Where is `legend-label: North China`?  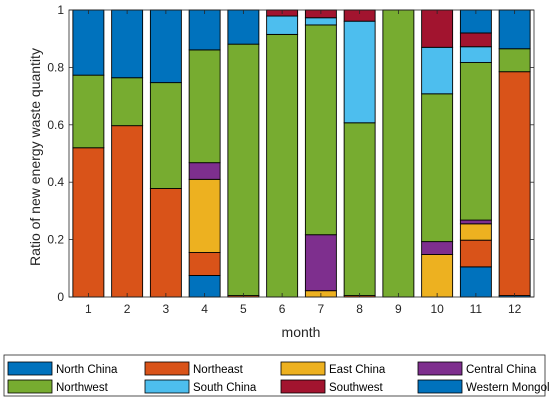
legend-label: North China is located at coordinates (87, 370).